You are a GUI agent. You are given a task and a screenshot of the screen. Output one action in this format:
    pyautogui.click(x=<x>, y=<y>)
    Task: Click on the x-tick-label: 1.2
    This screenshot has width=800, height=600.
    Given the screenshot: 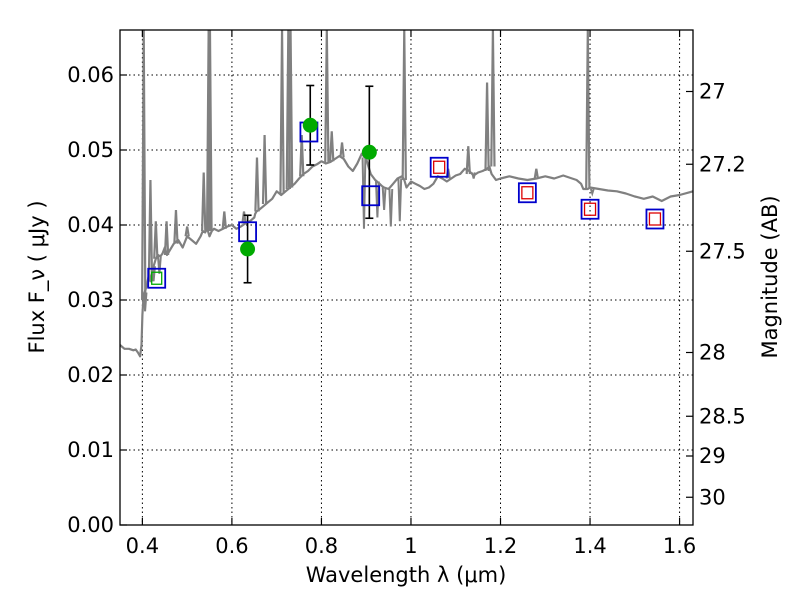 What is the action you would take?
    pyautogui.click(x=500, y=546)
    